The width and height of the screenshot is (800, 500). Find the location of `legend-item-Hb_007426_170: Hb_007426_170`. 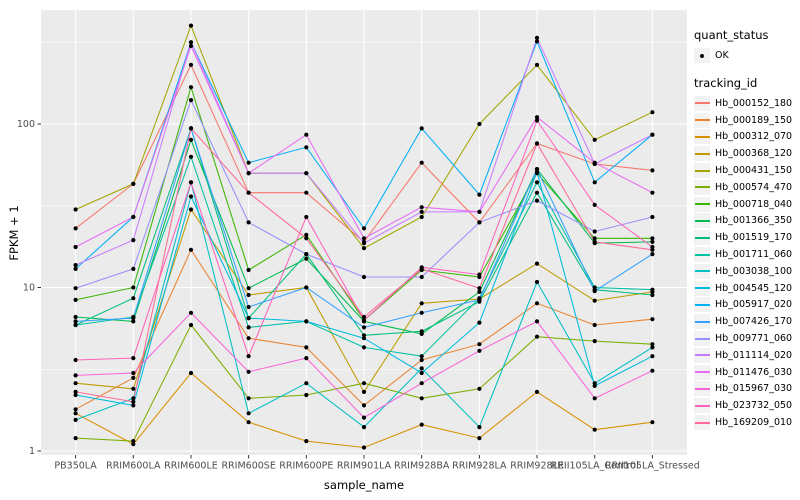

legend-item-Hb_007426_170: Hb_007426_170 is located at coordinates (747, 321).